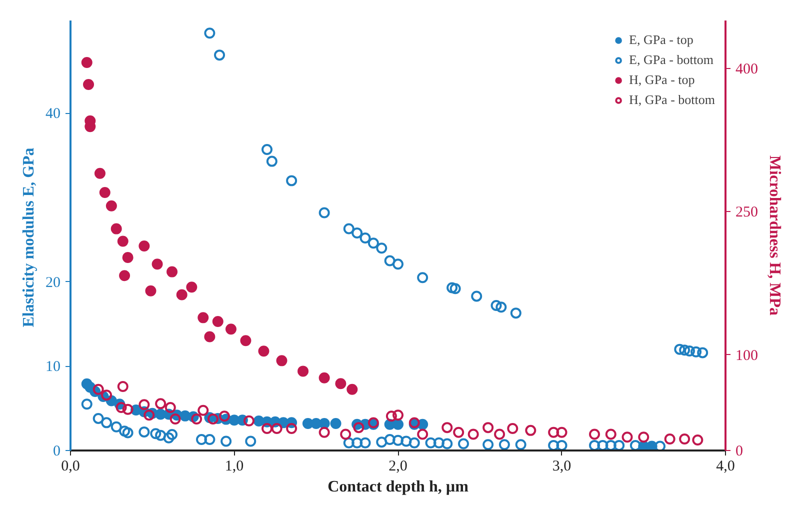 This screenshot has height=511, width=809. I want to click on y2-tick-label: 250, so click(747, 212).